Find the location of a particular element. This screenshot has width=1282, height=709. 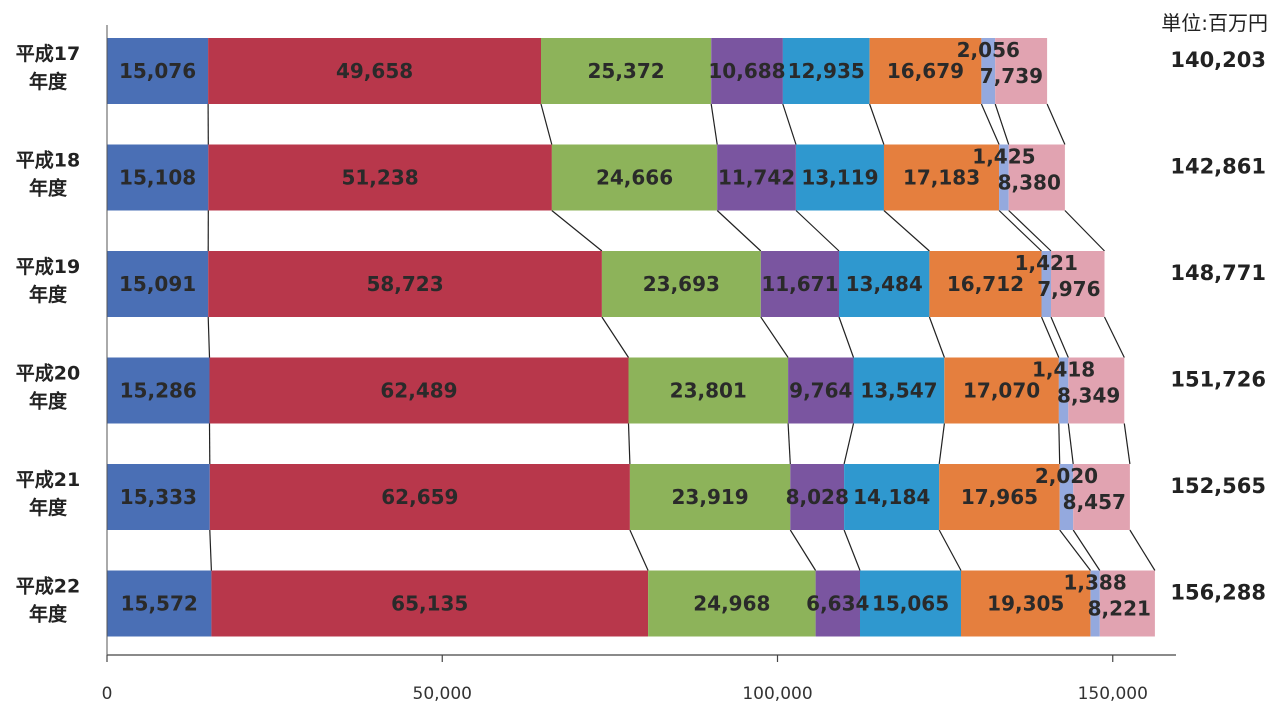

bar-value-label: 15,091 is located at coordinates (157, 284).